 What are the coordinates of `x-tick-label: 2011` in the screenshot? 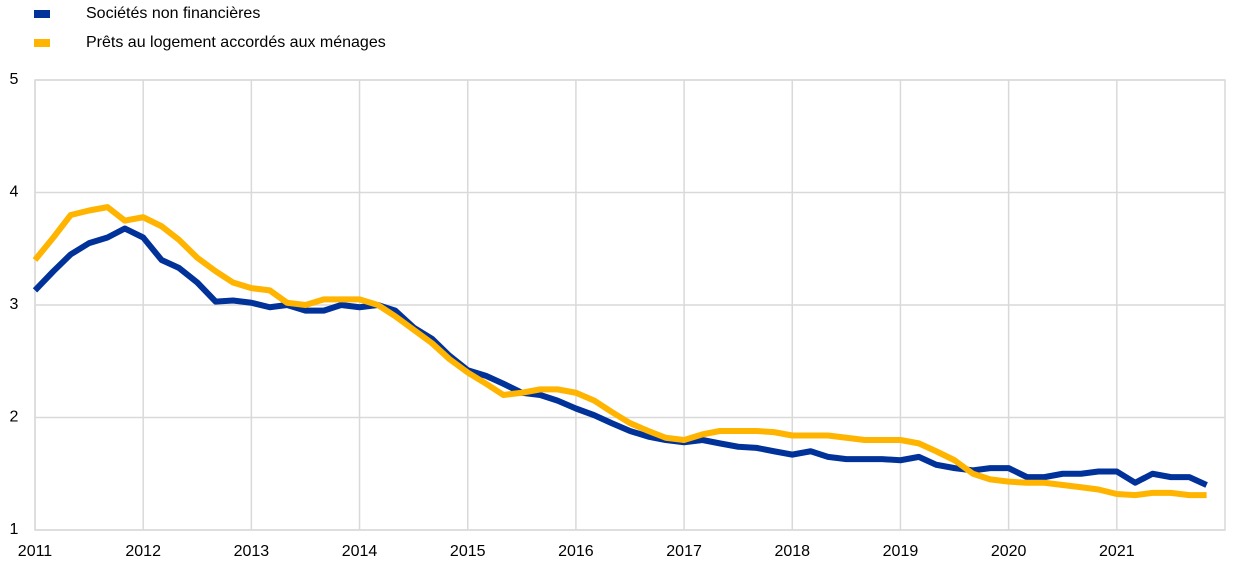 It's located at (35, 551).